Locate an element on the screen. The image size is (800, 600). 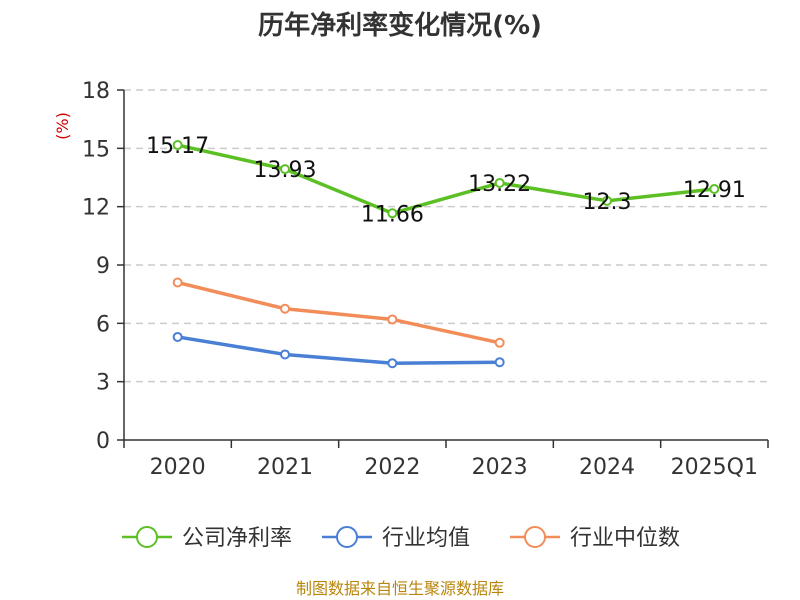
data-label: 12.3 is located at coordinates (607, 202).